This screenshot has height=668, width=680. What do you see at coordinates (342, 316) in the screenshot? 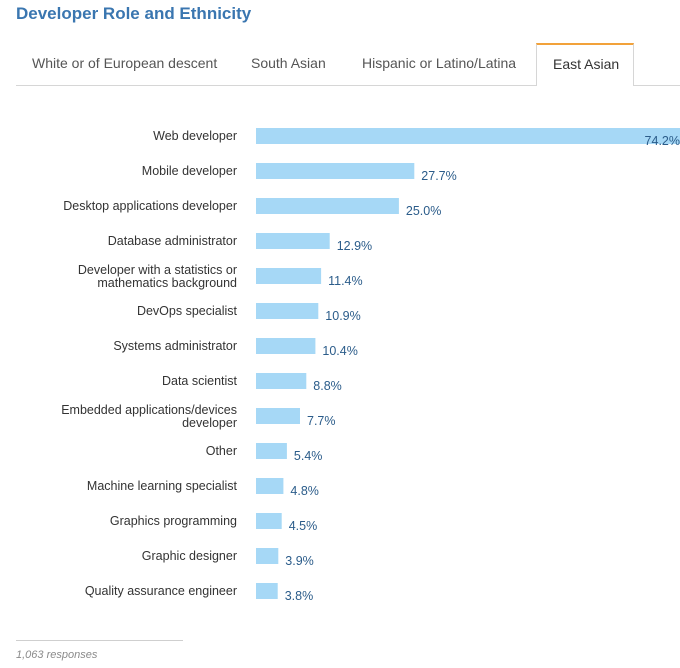
I see `value-label: 10.9%` at bounding box center [342, 316].